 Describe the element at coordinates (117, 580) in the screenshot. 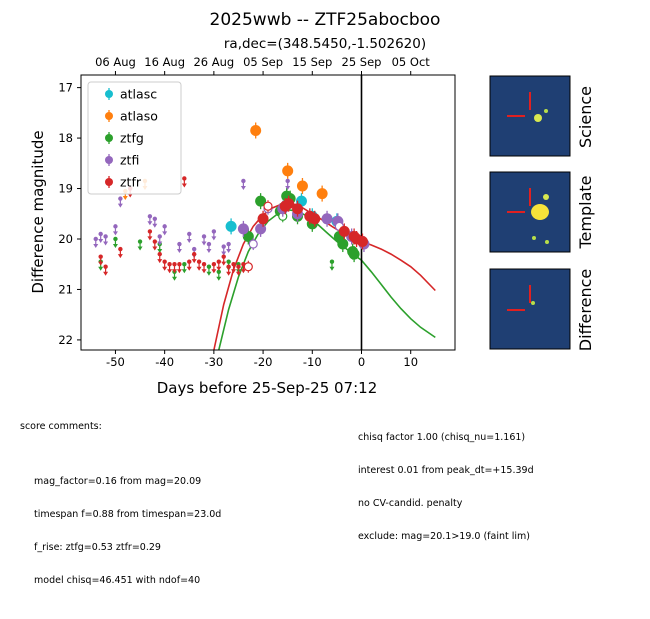

I see `comment-line: model chisq=46.451 with ndof=40` at that location.